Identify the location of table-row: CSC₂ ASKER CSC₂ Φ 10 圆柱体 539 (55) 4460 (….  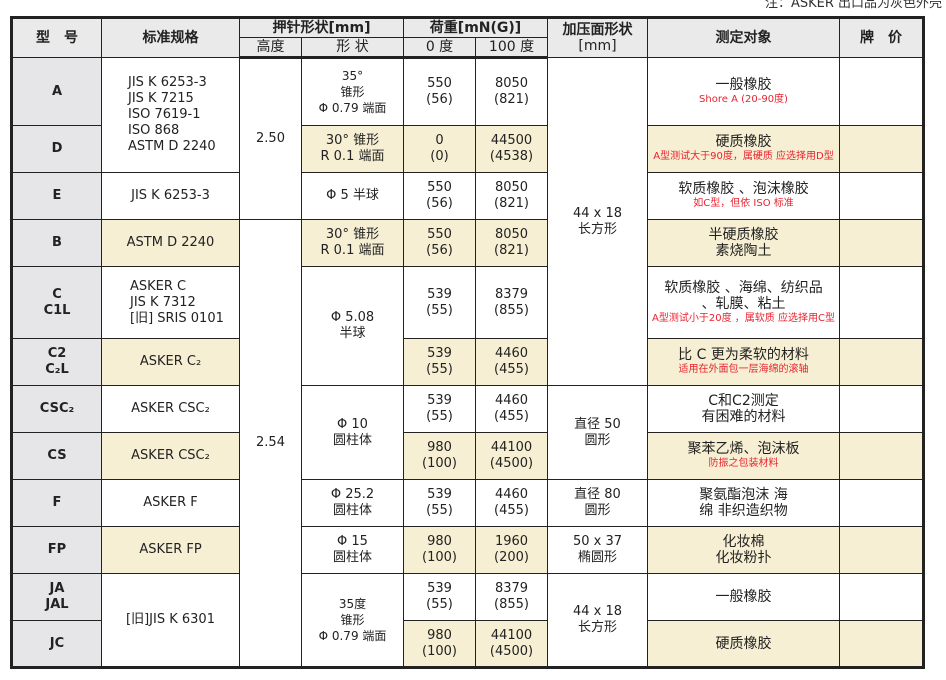
(467, 432).